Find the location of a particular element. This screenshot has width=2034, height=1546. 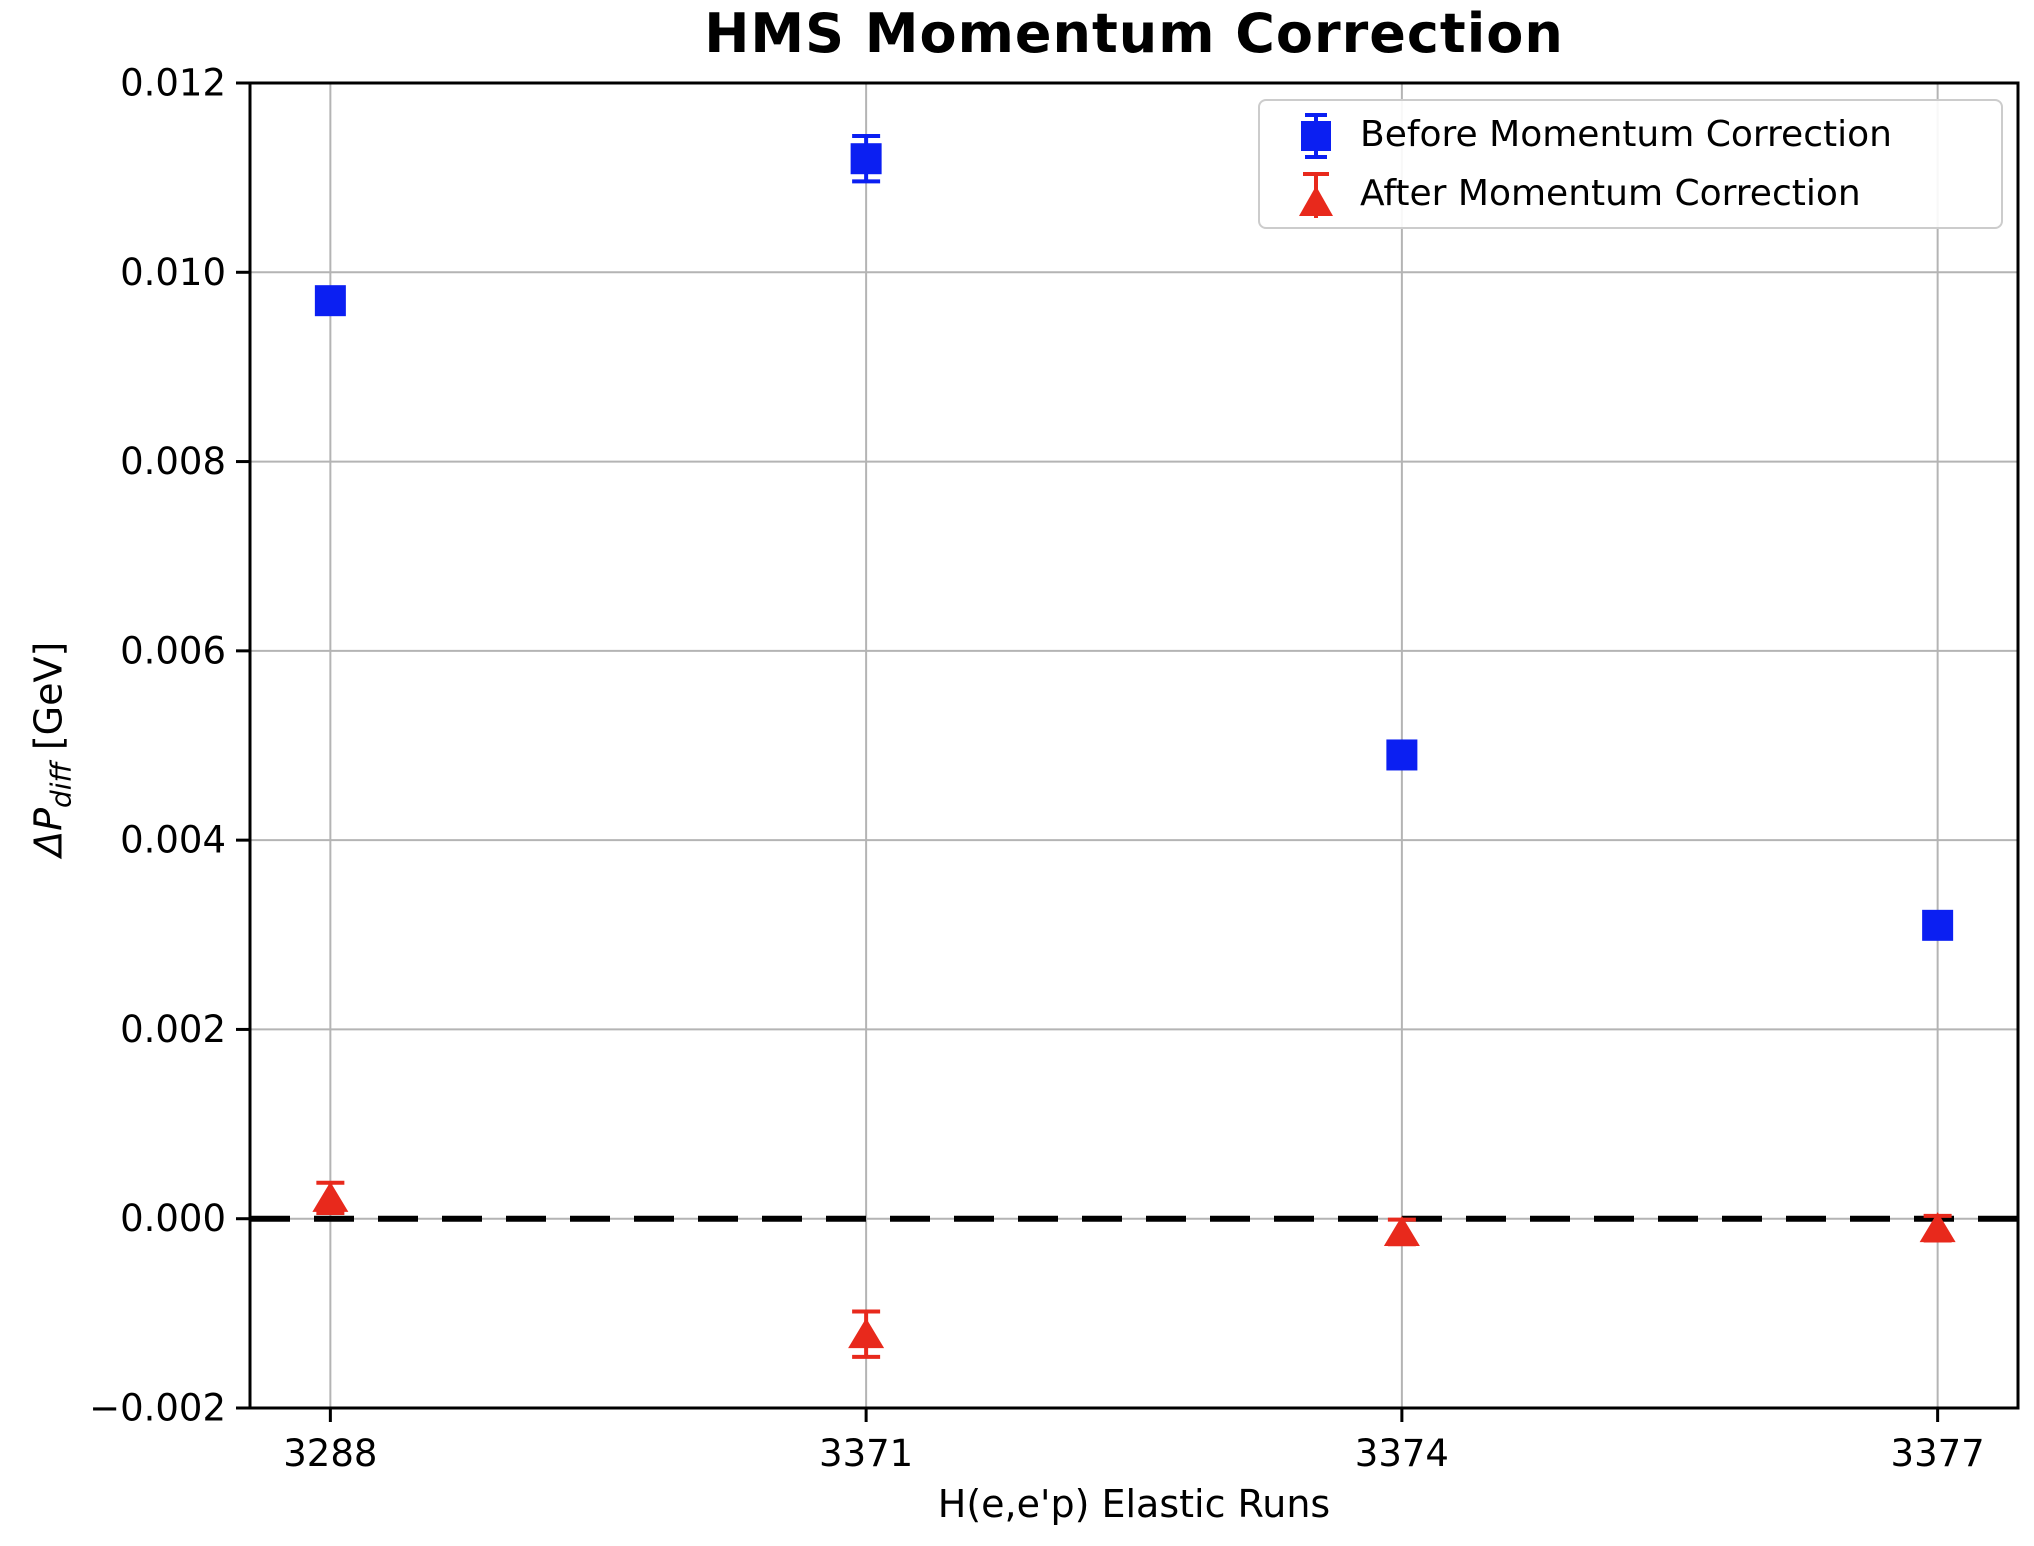

y-axis-label: ΔPdiff [GeV] is located at coordinates (52, 749).